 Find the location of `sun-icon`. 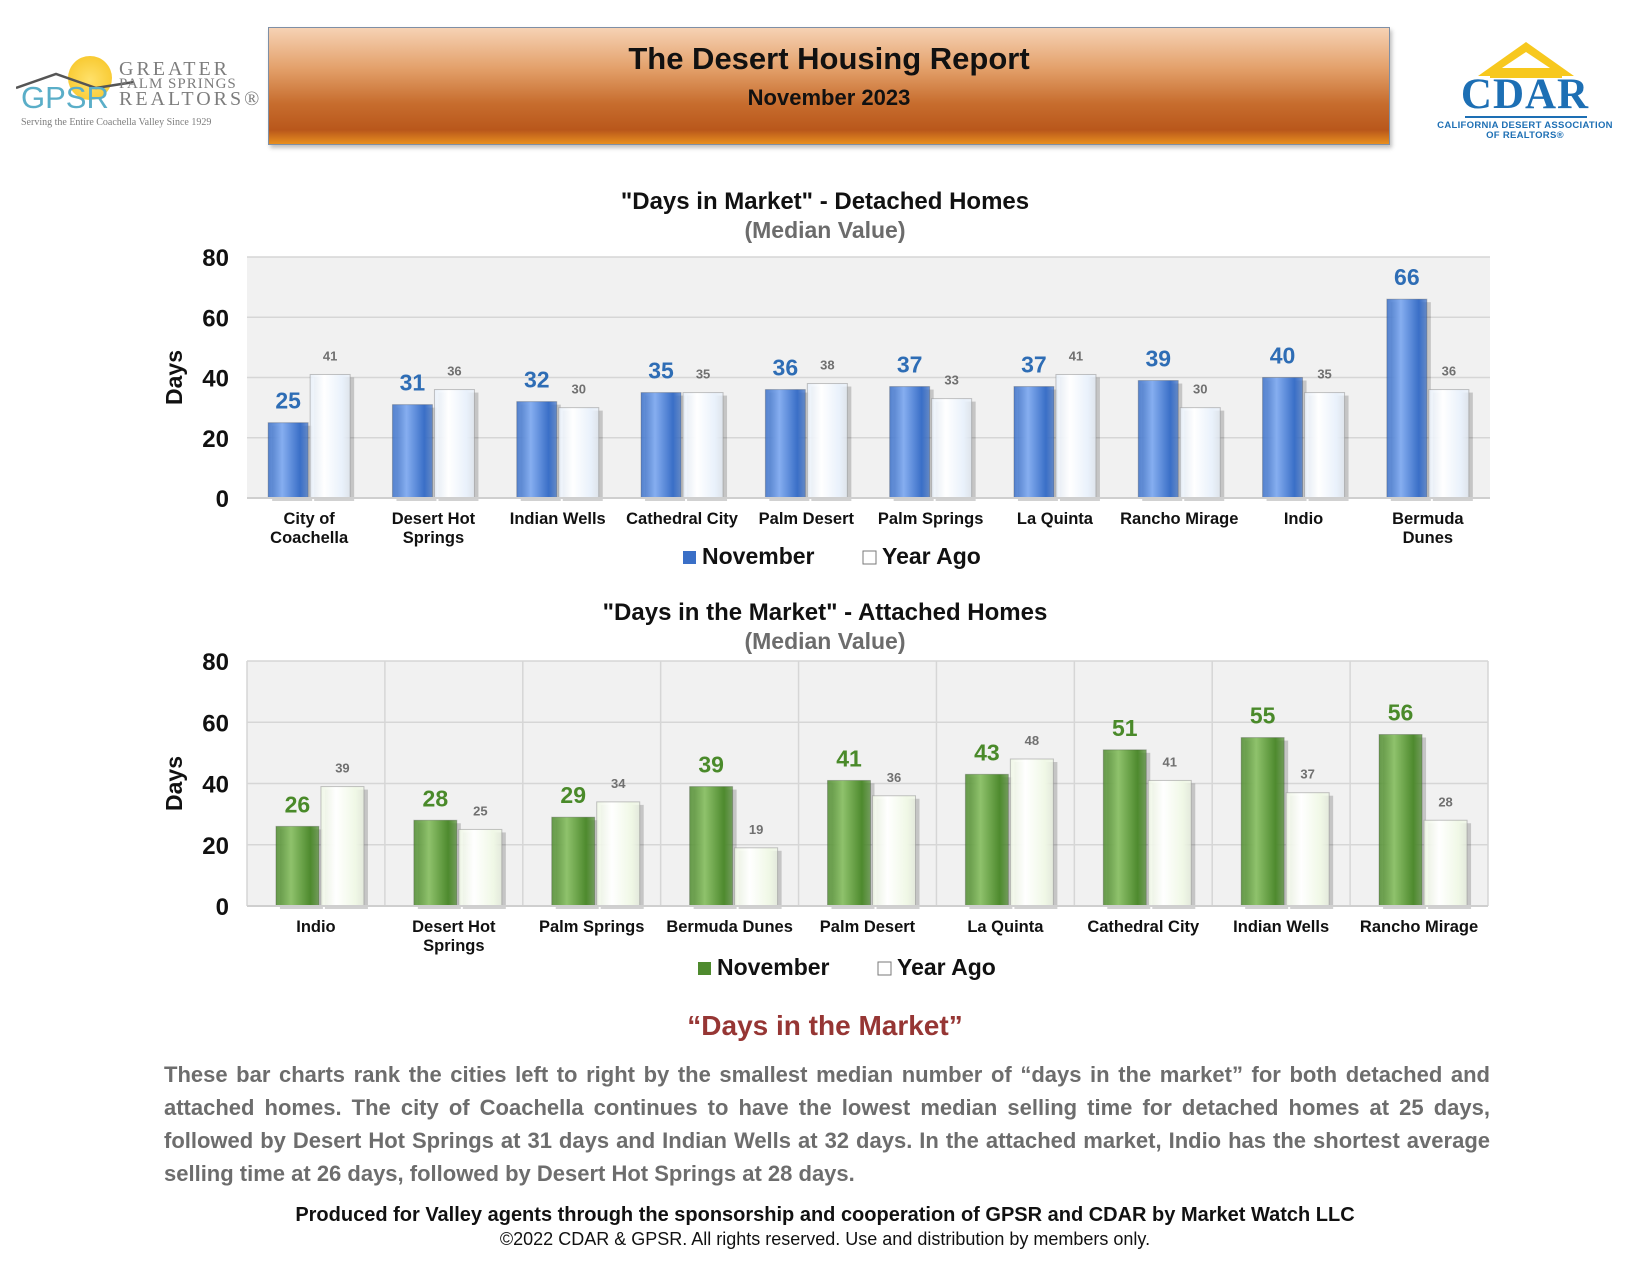

sun-icon is located at coordinates (90, 78).